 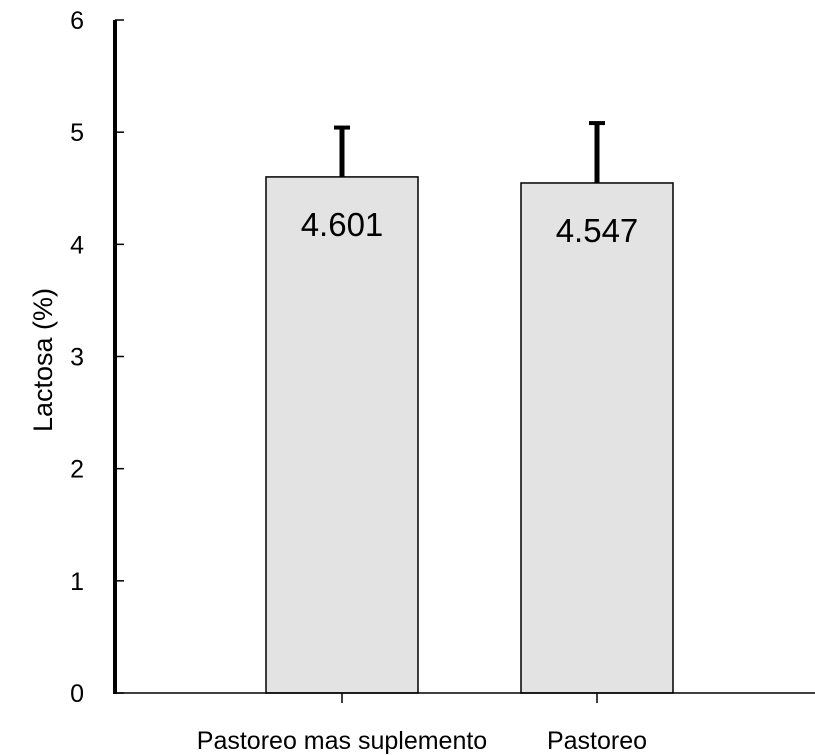 I want to click on x-tick-label: Pastoreo mas suplemento, so click(x=342, y=741).